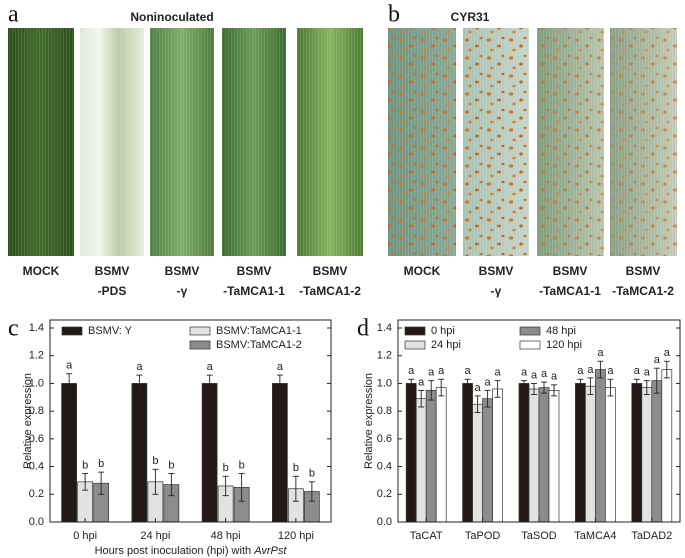 The image size is (685, 558). Describe the element at coordinates (651, 536) in the screenshot. I see `x-tick-label: TaDAD2` at that location.